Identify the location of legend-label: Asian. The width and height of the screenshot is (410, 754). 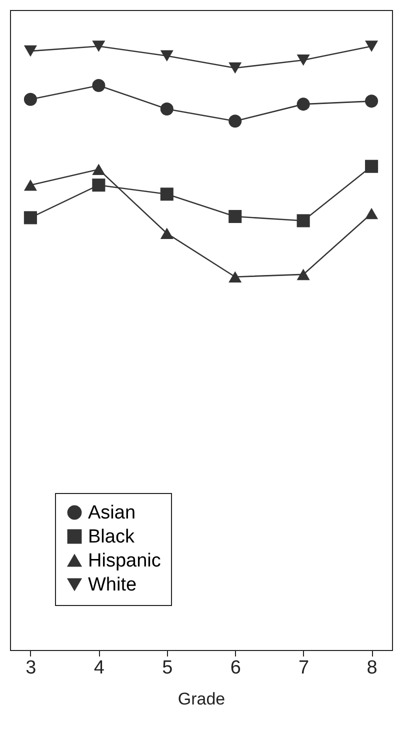
(112, 513).